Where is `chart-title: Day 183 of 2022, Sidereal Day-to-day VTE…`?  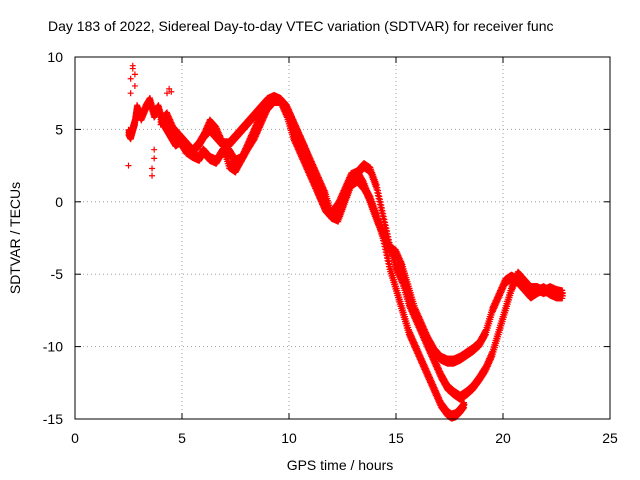
chart-title: Day 183 of 2022, Sidereal Day-to-day VTE… is located at coordinates (301, 26).